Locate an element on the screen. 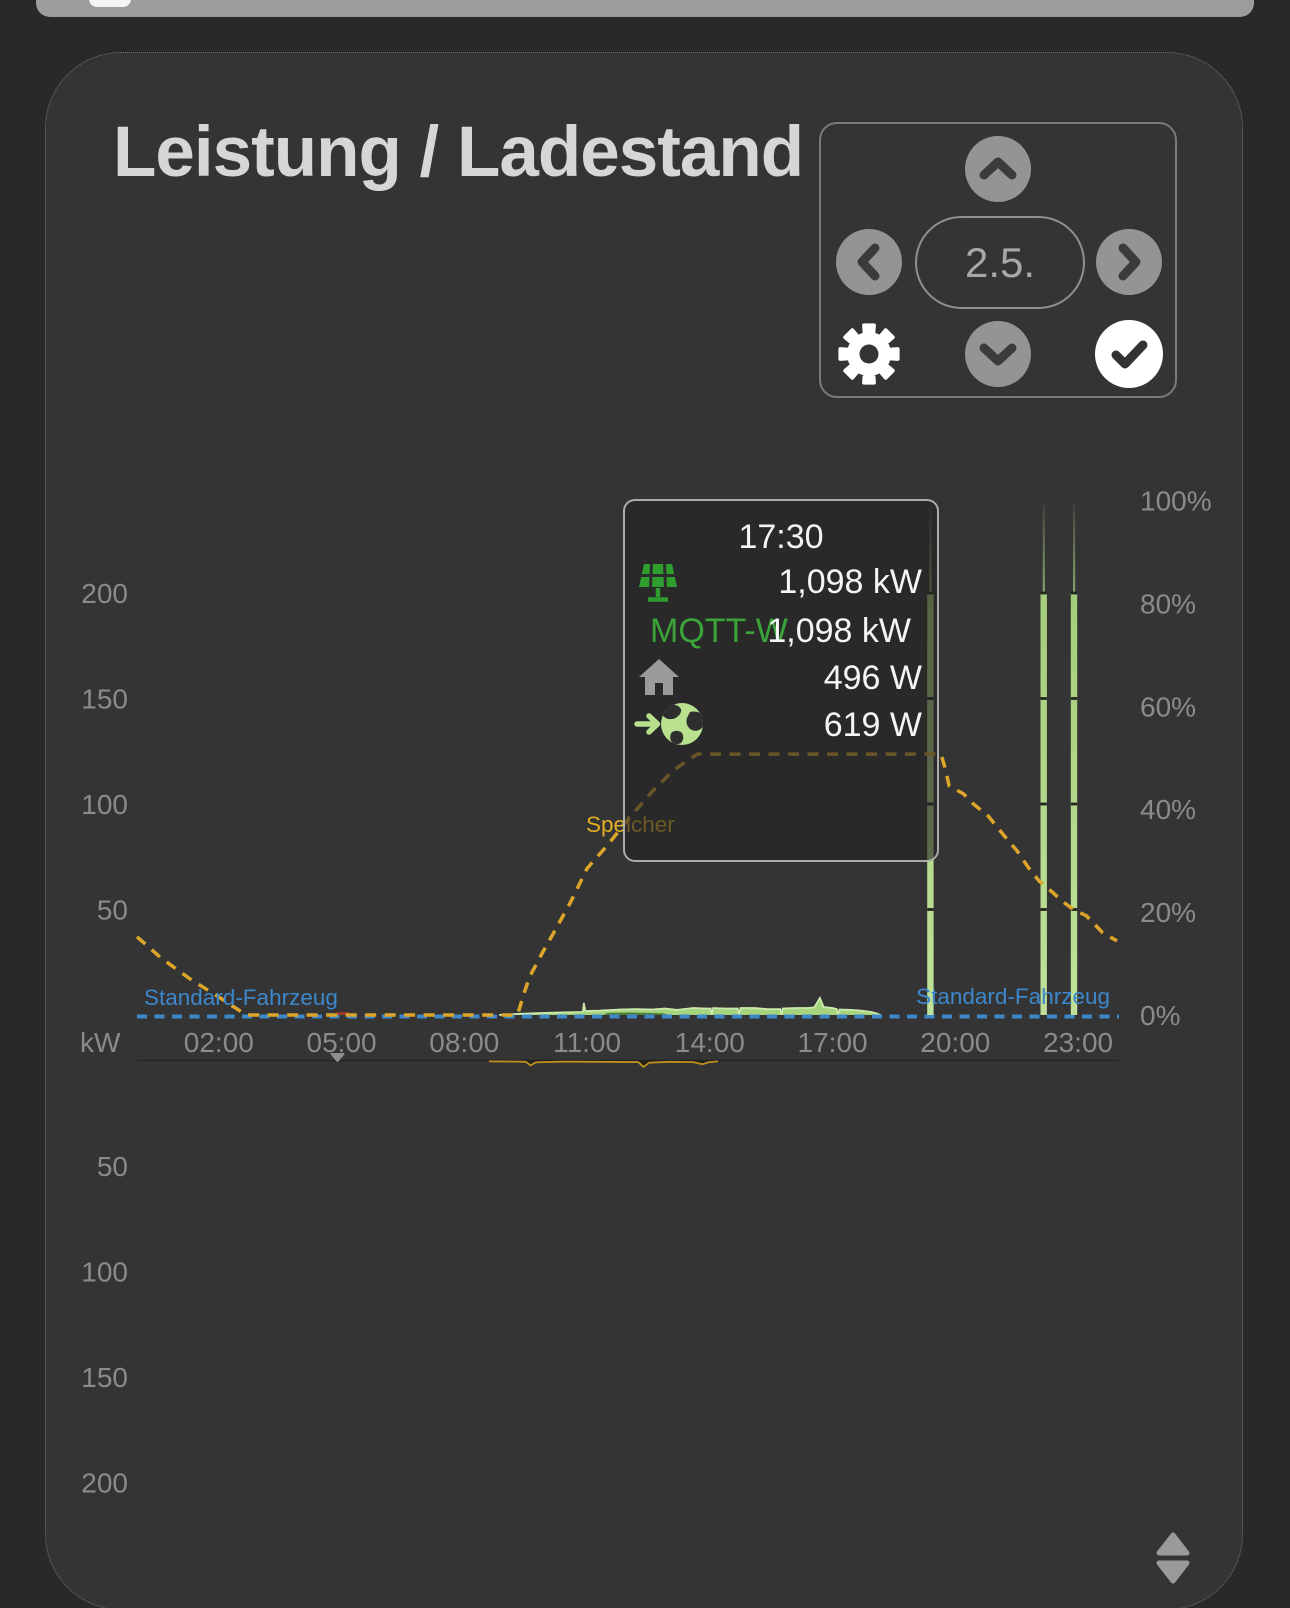 Image resolution: width=1290 pixels, height=1608 pixels. sort-toggle-button is located at coordinates (1173, 1558).